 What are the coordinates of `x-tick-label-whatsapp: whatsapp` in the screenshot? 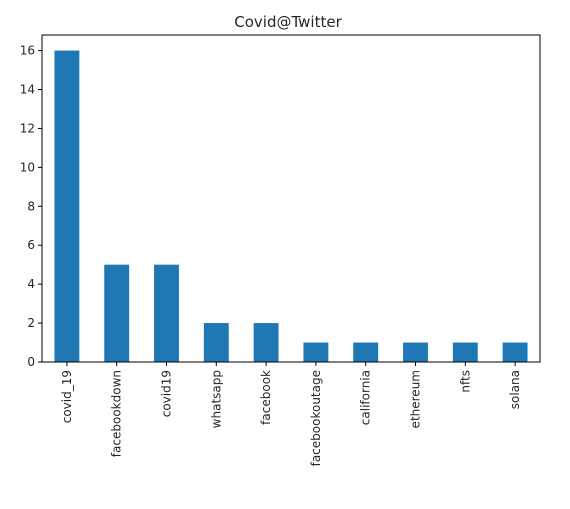 It's located at (216, 399).